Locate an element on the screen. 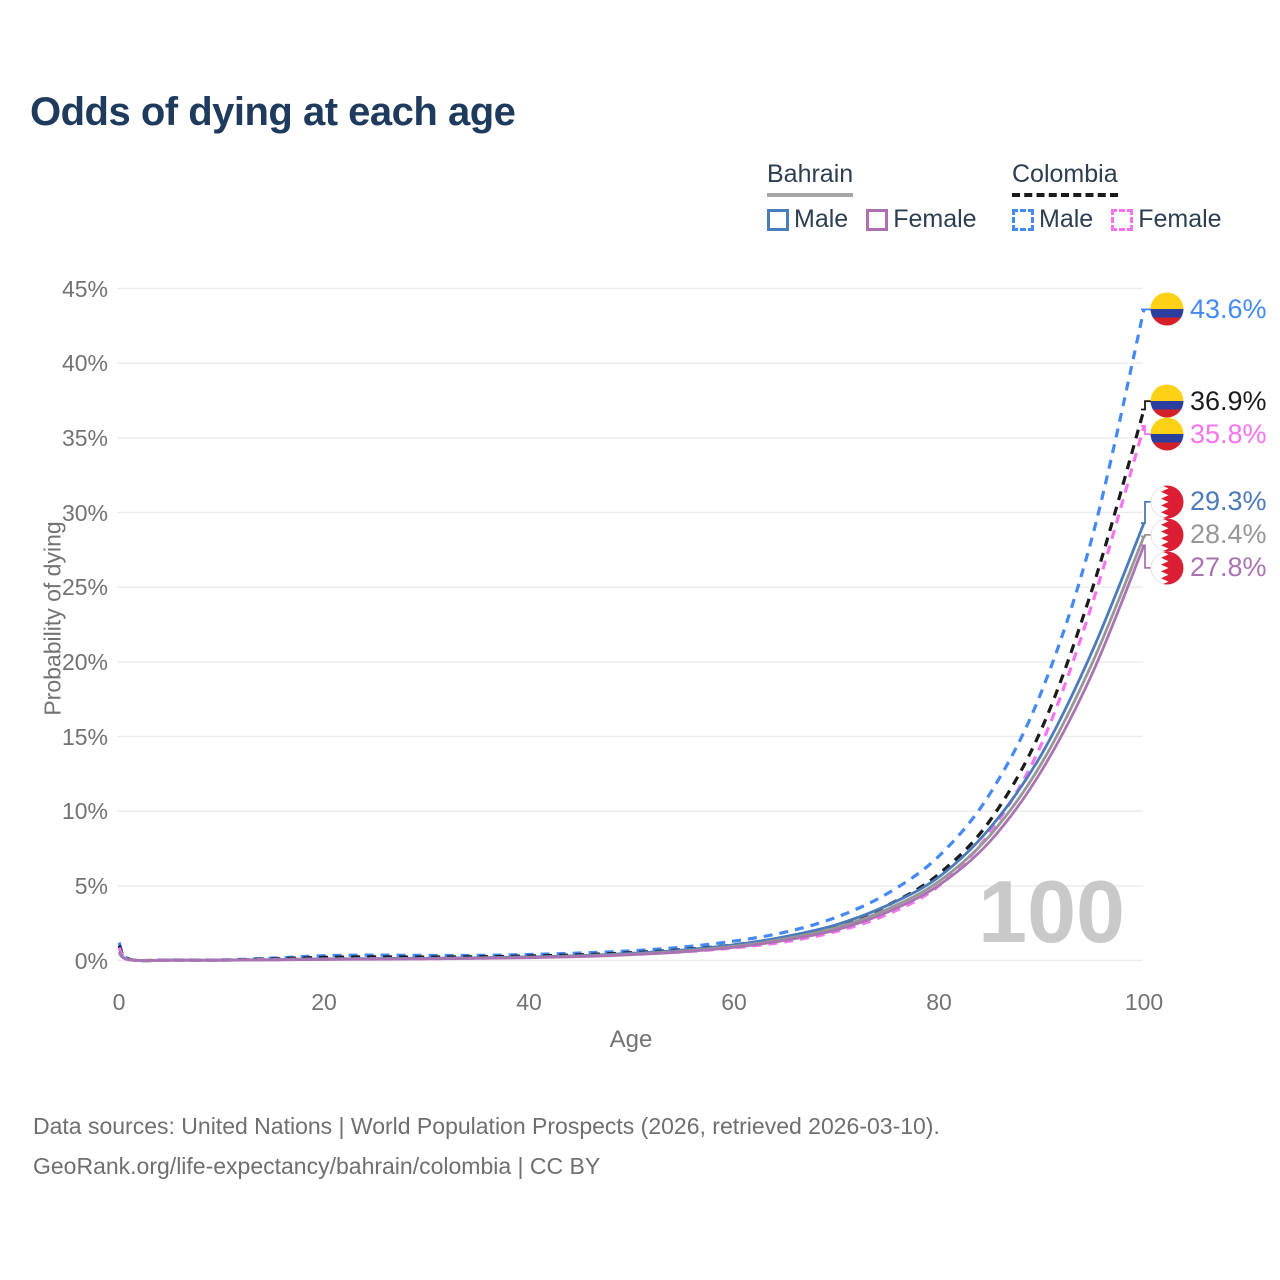 Image resolution: width=1280 pixels, height=1280 pixels. legend-item-bahrain-female: Female is located at coordinates (921, 219).